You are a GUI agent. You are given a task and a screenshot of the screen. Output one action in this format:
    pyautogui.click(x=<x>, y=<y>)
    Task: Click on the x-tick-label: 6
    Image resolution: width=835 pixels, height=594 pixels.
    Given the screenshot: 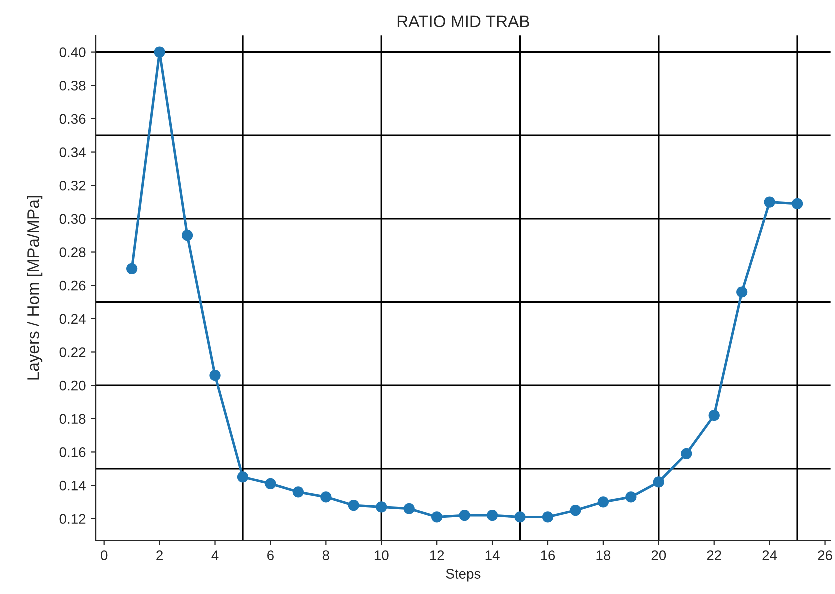 What is the action you would take?
    pyautogui.click(x=271, y=555)
    